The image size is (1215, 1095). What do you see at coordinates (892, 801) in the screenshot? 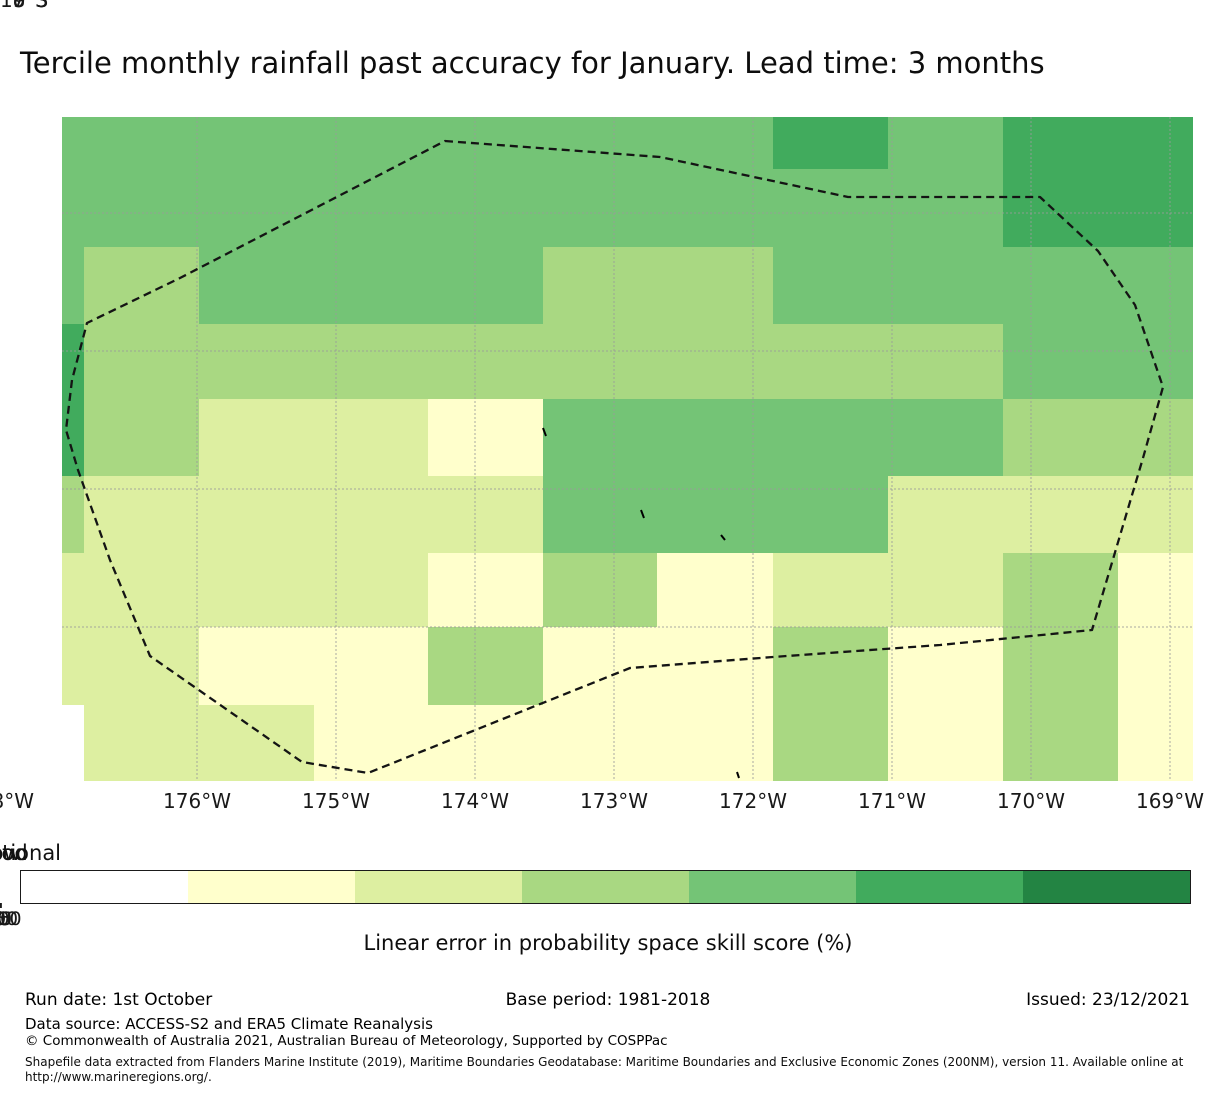
I see `x-tick-label: 171°W` at bounding box center [892, 801].